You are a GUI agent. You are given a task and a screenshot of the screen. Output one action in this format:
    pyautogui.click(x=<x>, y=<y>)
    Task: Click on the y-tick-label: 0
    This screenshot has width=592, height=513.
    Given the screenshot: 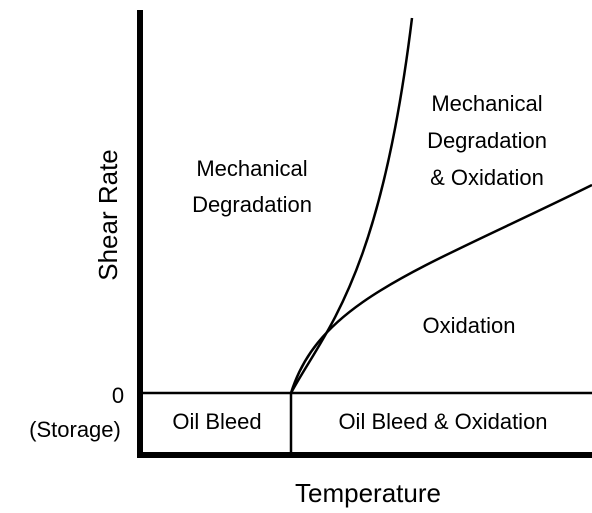 What is the action you would take?
    pyautogui.click(x=118, y=395)
    